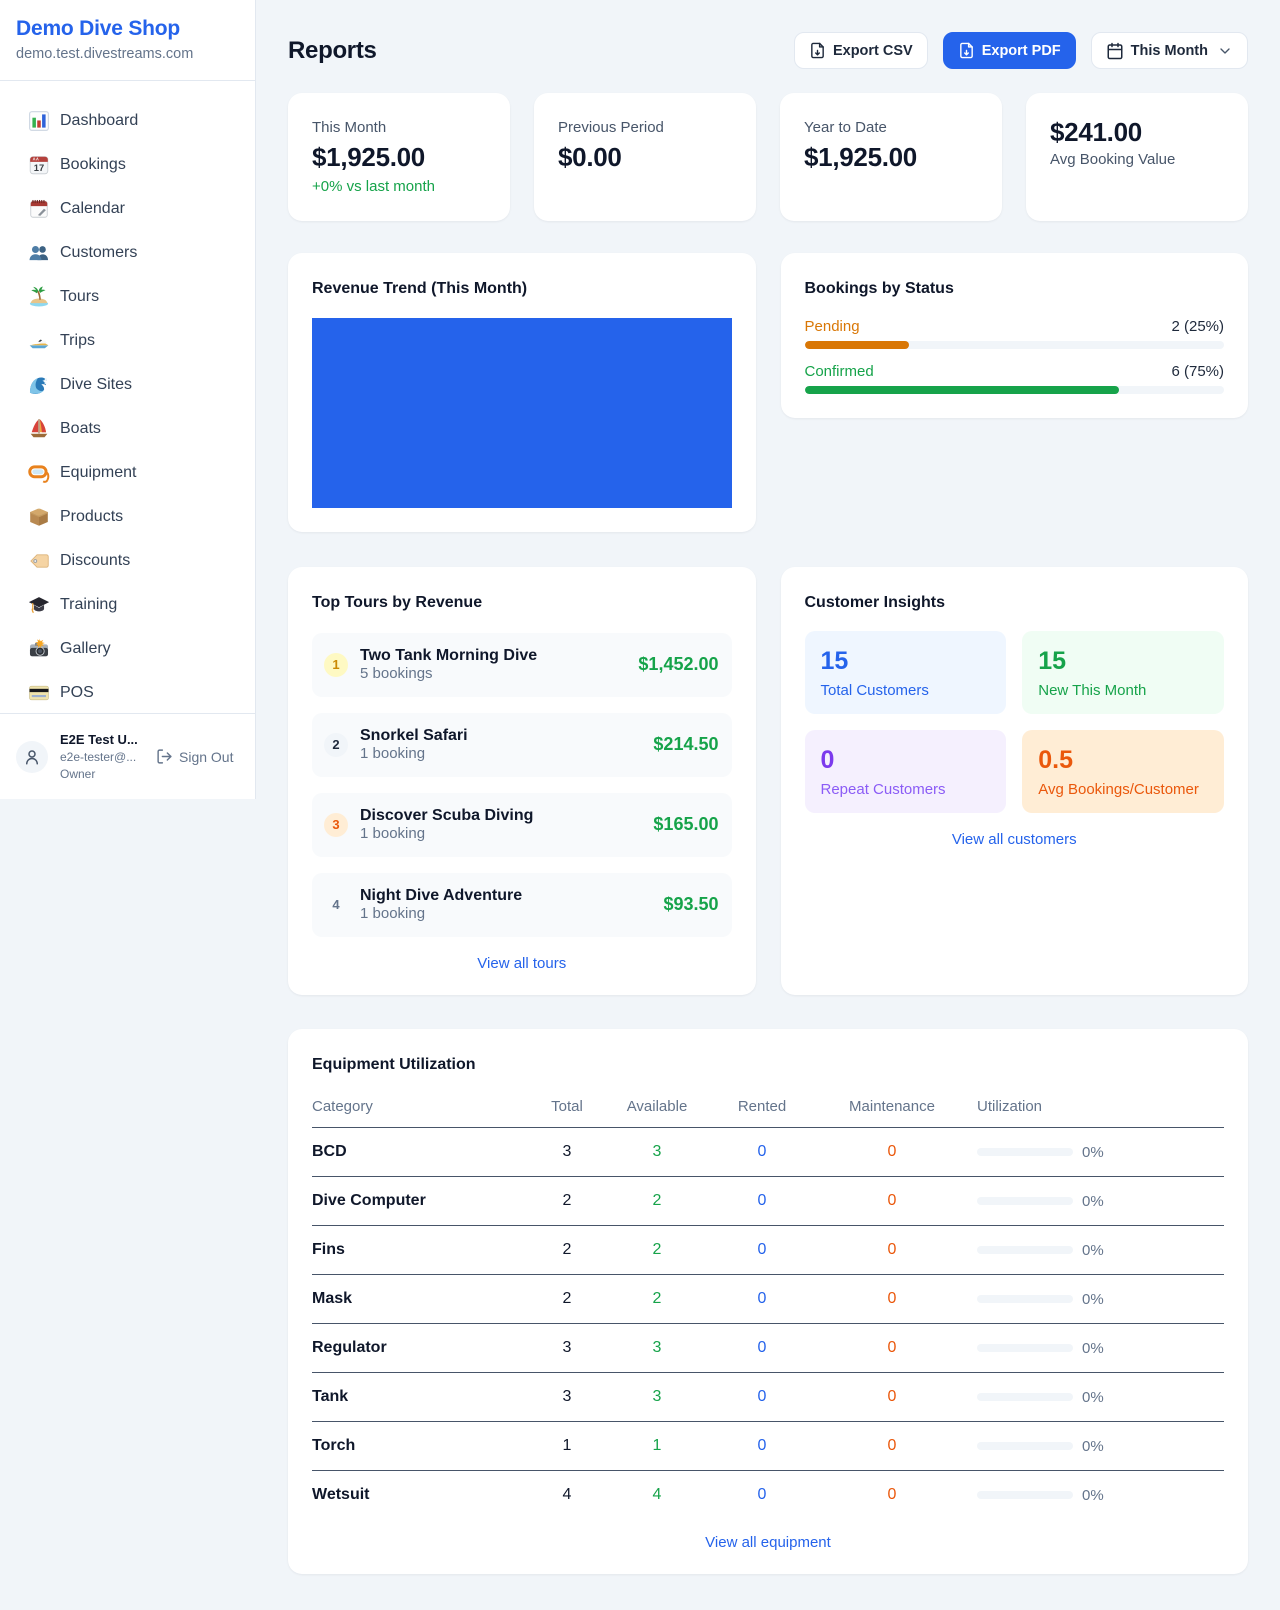 This screenshot has width=1280, height=1610. What do you see at coordinates (39, 168) in the screenshot?
I see `svg-text: 17` at bounding box center [39, 168].